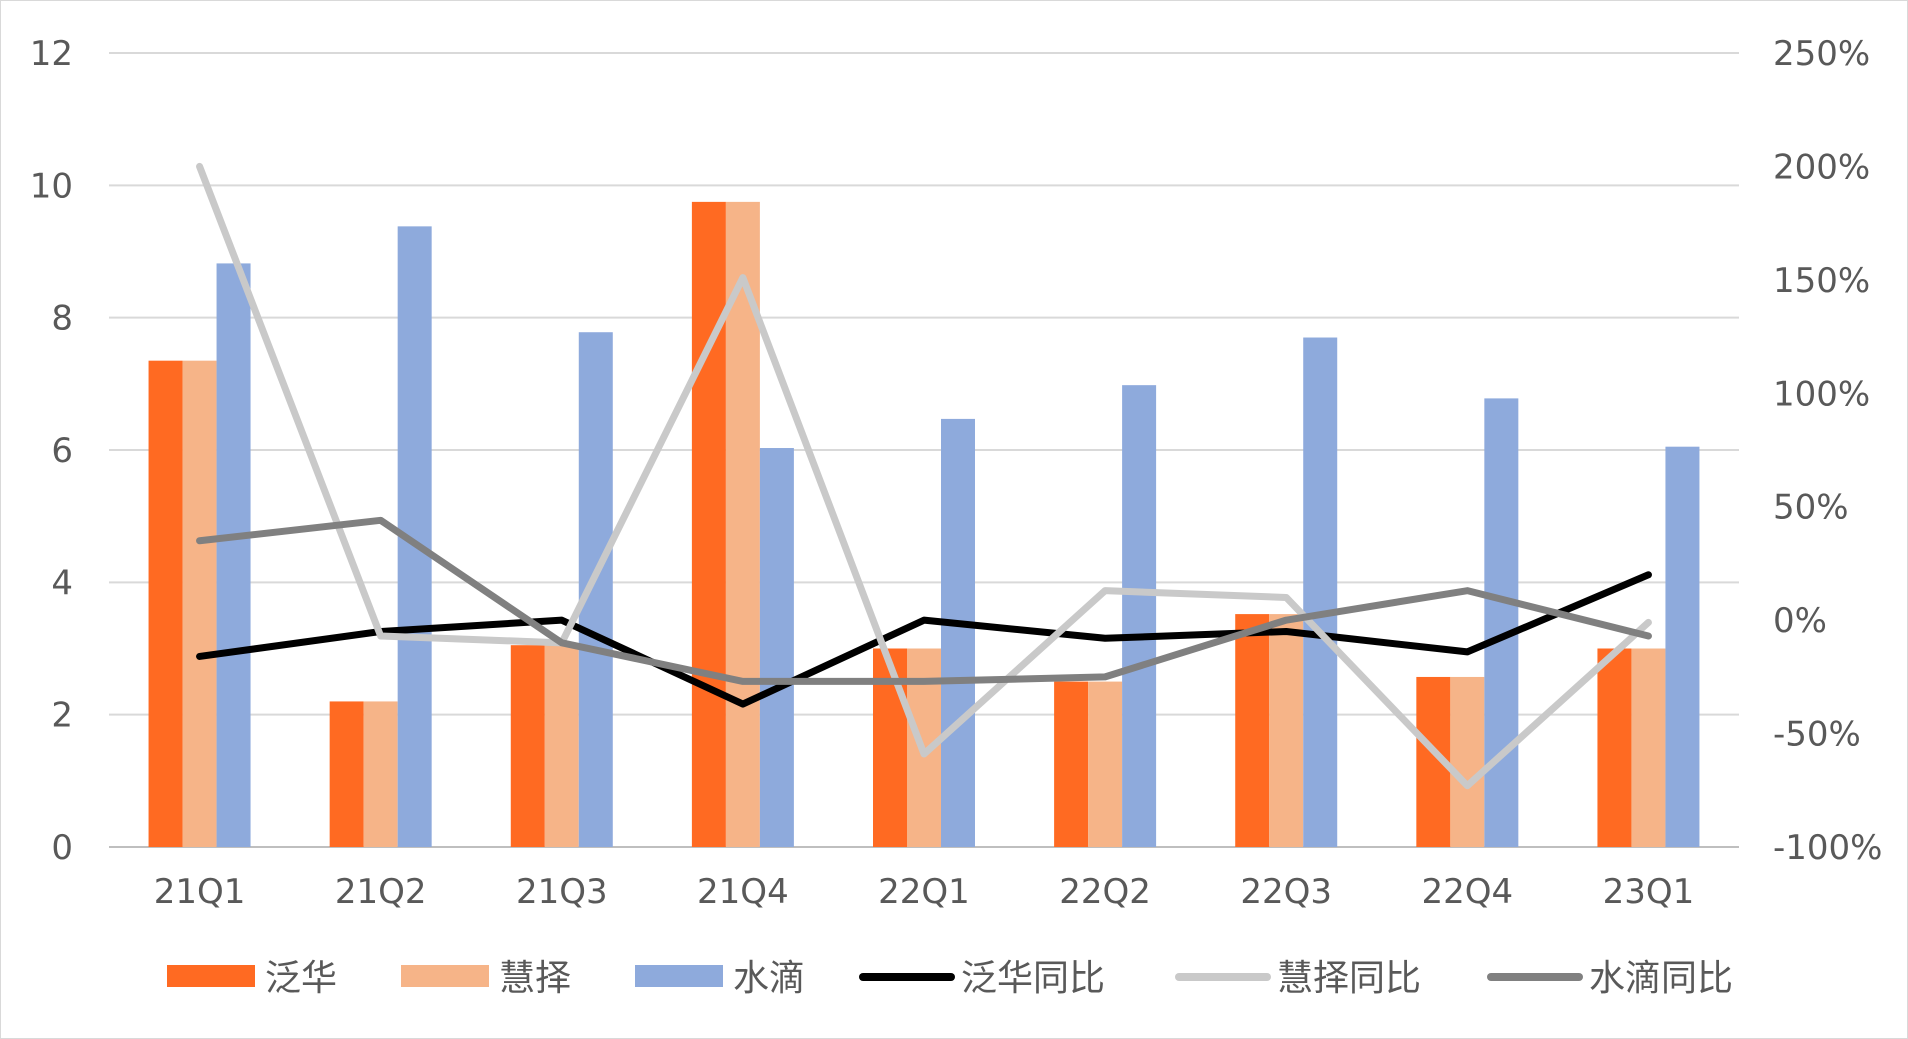 The height and width of the screenshot is (1039, 1908). I want to click on y2-tick-label: -50%, so click(1817, 735).